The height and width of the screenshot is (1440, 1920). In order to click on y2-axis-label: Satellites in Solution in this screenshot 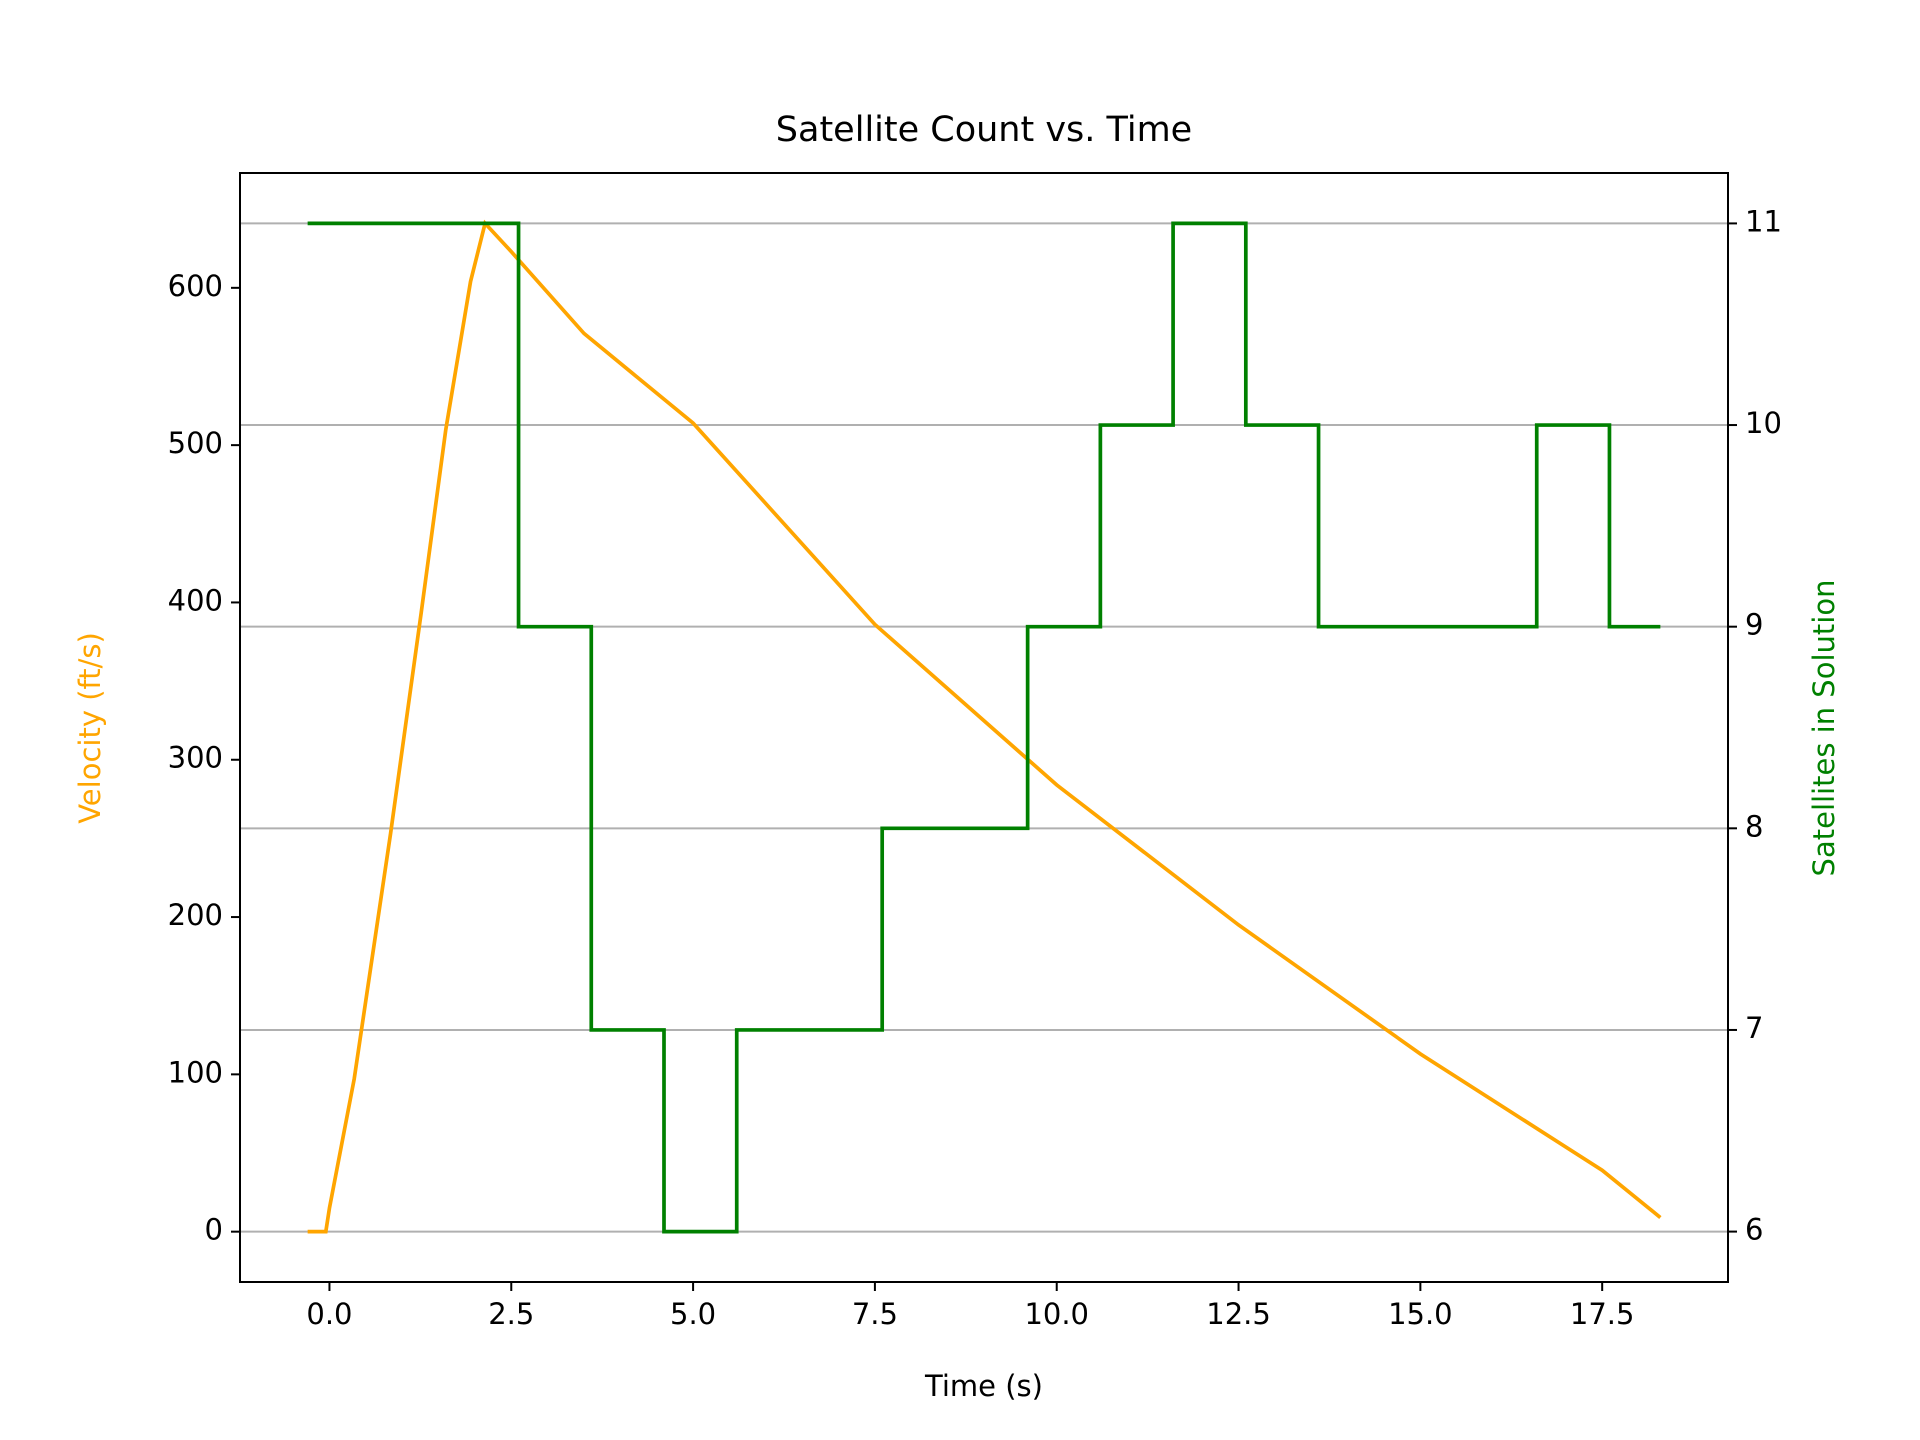, I will do `click(1824, 728)`.